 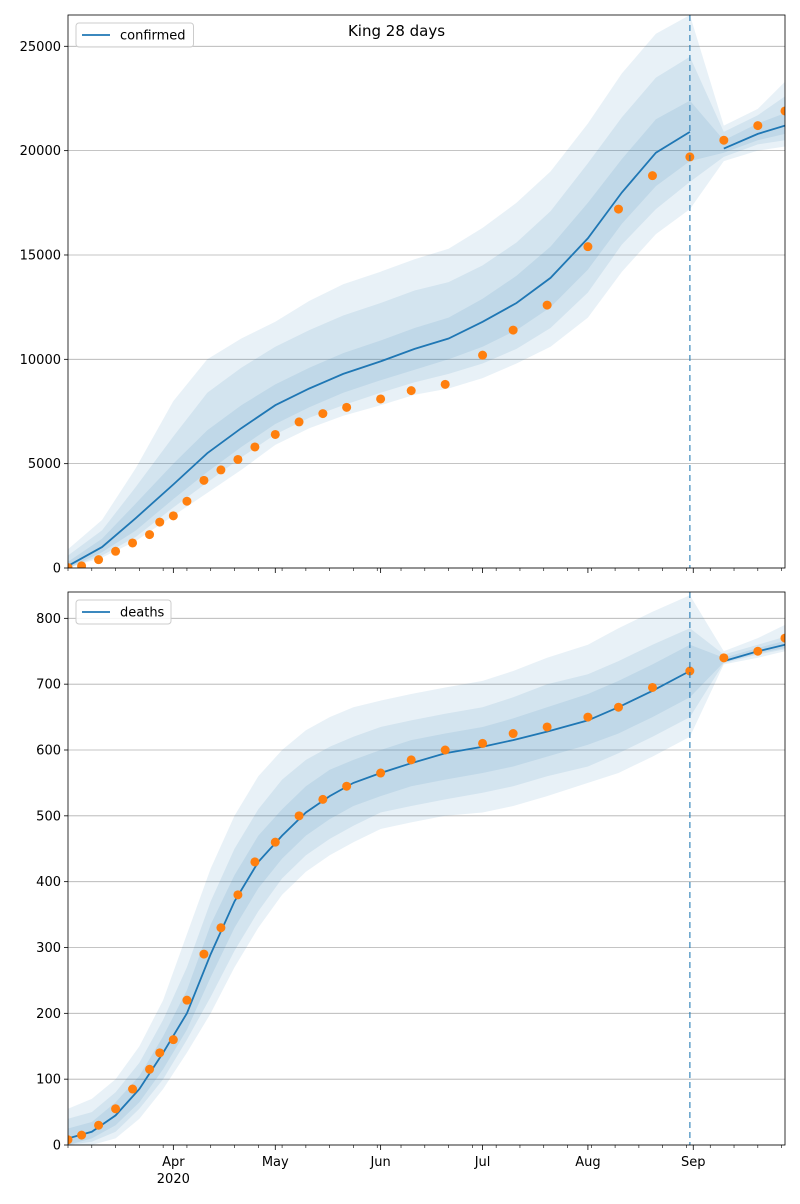 What do you see at coordinates (40, 255) in the screenshot?
I see `y-tick-label: 15000` at bounding box center [40, 255].